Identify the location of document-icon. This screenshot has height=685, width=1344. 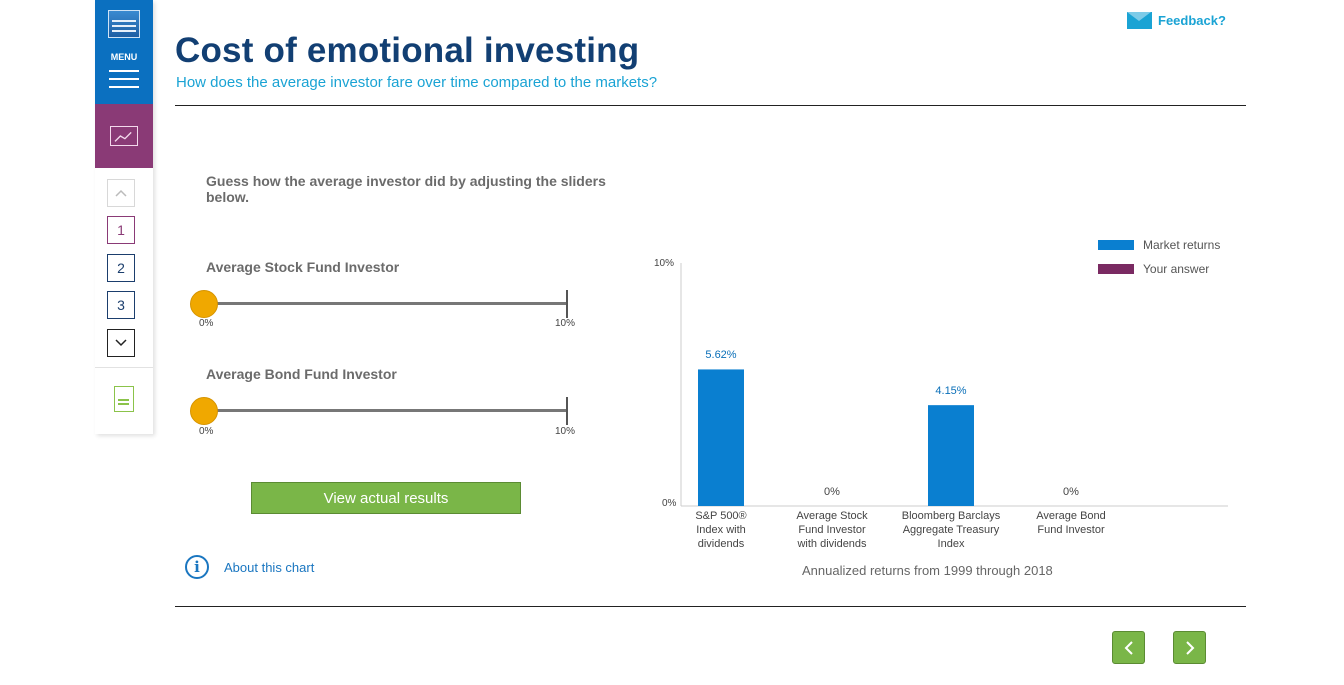
(124, 399).